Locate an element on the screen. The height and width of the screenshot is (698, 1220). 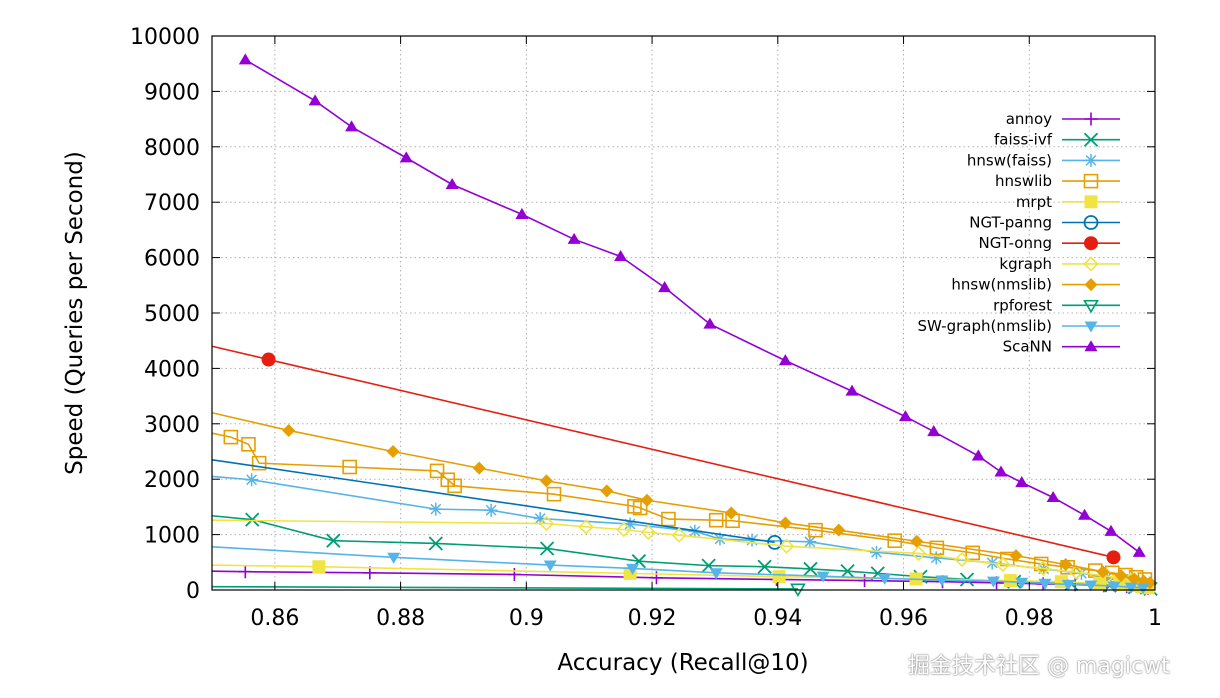
legend-item: rpforest is located at coordinates (1056, 305).